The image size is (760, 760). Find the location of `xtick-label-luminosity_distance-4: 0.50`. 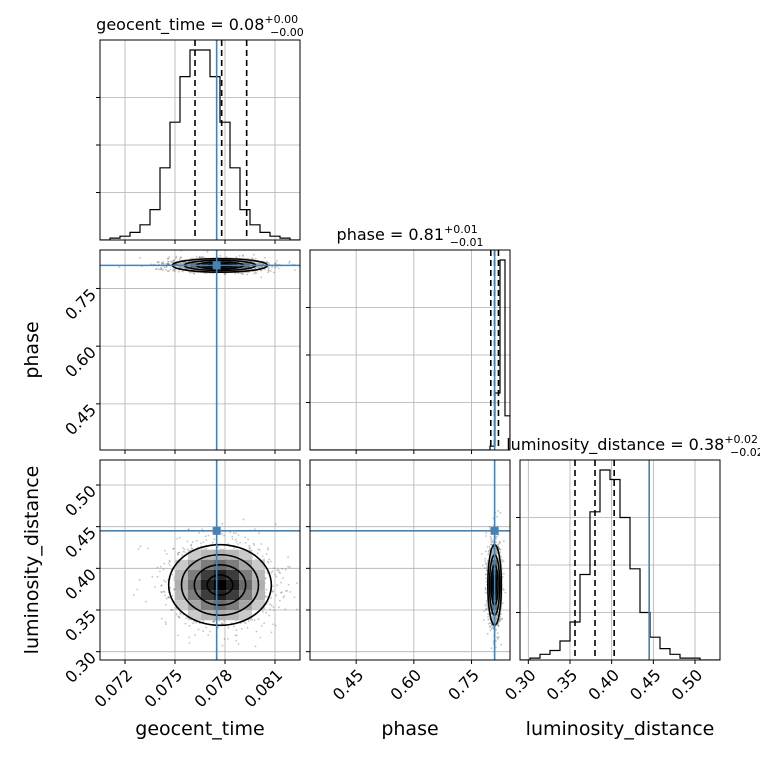

xtick-label-luminosity_distance-4: 0.50 is located at coordinates (687, 684).